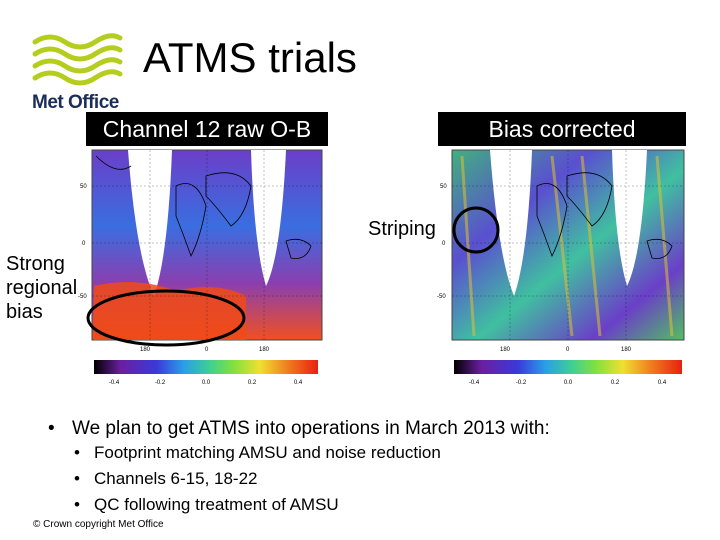 This screenshot has width=720, height=540. I want to click on left-lat-label-1: 50, so click(83, 187).